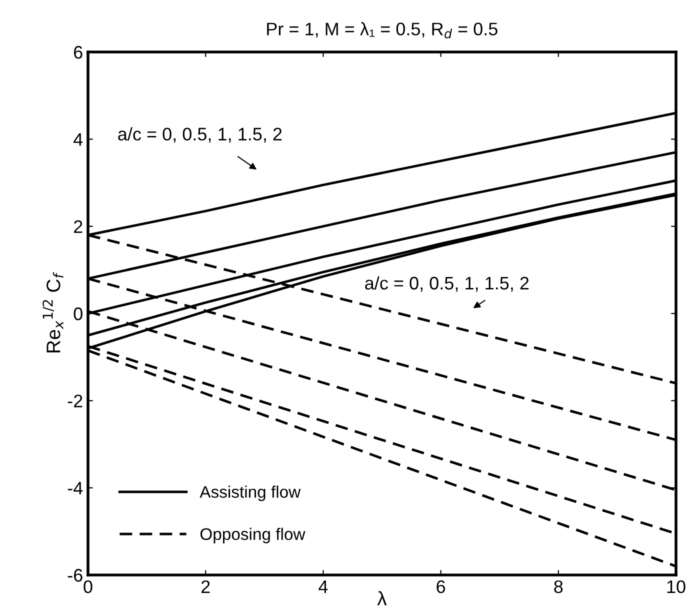  Describe the element at coordinates (75, 401) in the screenshot. I see `y-tick-label: -2` at that location.